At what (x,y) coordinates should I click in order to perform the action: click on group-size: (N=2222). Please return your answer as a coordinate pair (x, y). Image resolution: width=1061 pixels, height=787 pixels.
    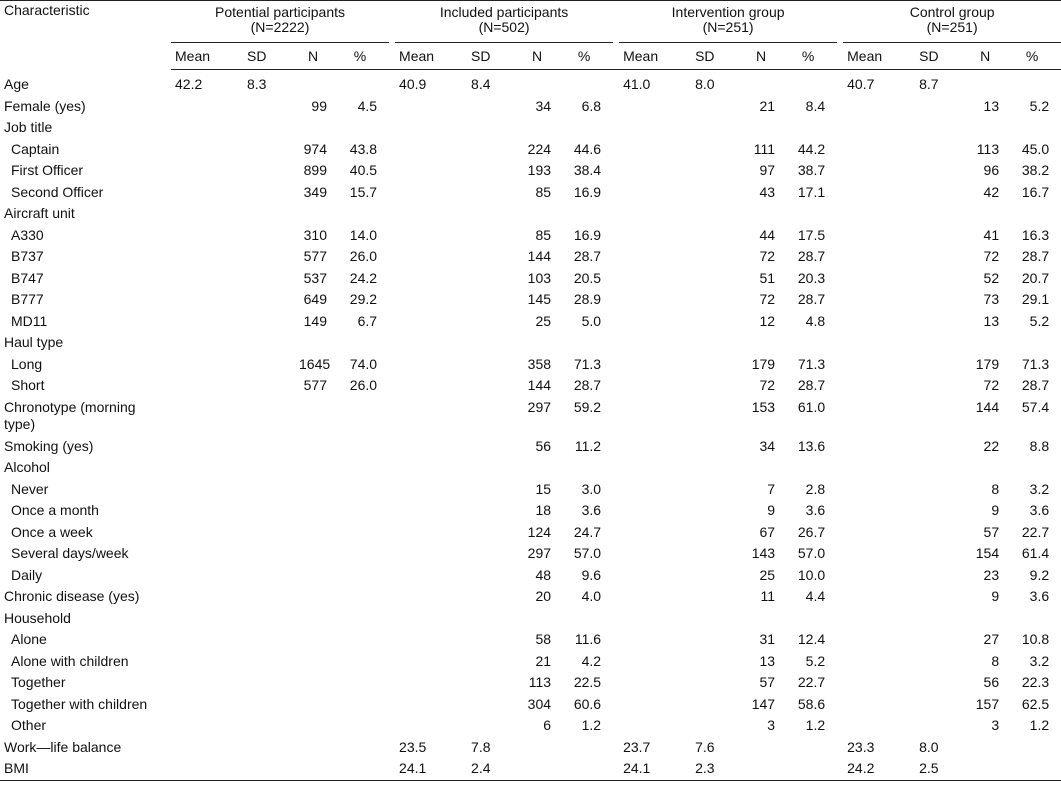
    Looking at the image, I should click on (280, 27).